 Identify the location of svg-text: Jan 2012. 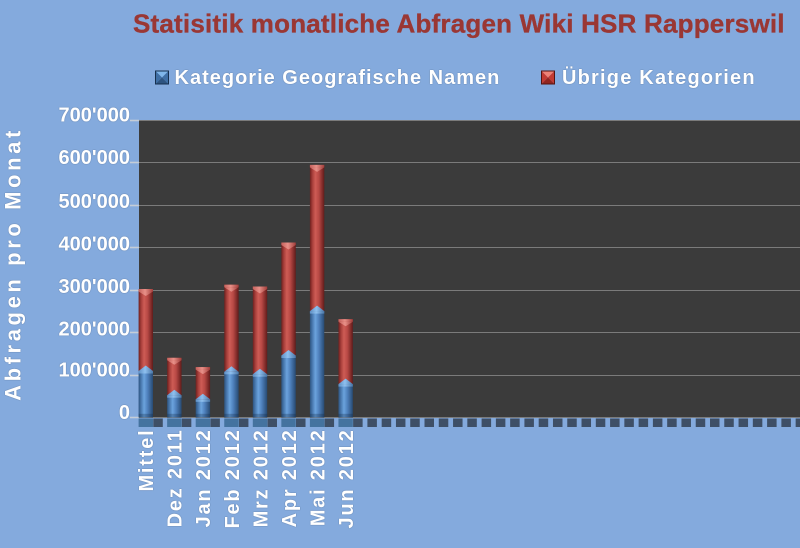
(204, 478).